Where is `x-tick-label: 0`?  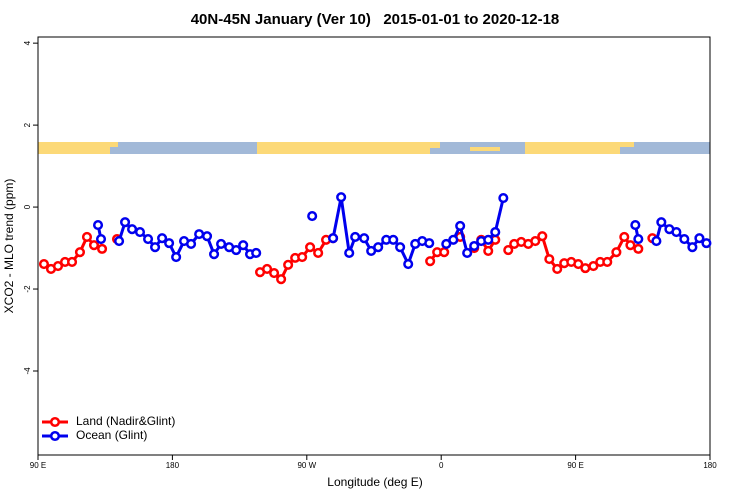
x-tick-label: 0 is located at coordinates (441, 465).